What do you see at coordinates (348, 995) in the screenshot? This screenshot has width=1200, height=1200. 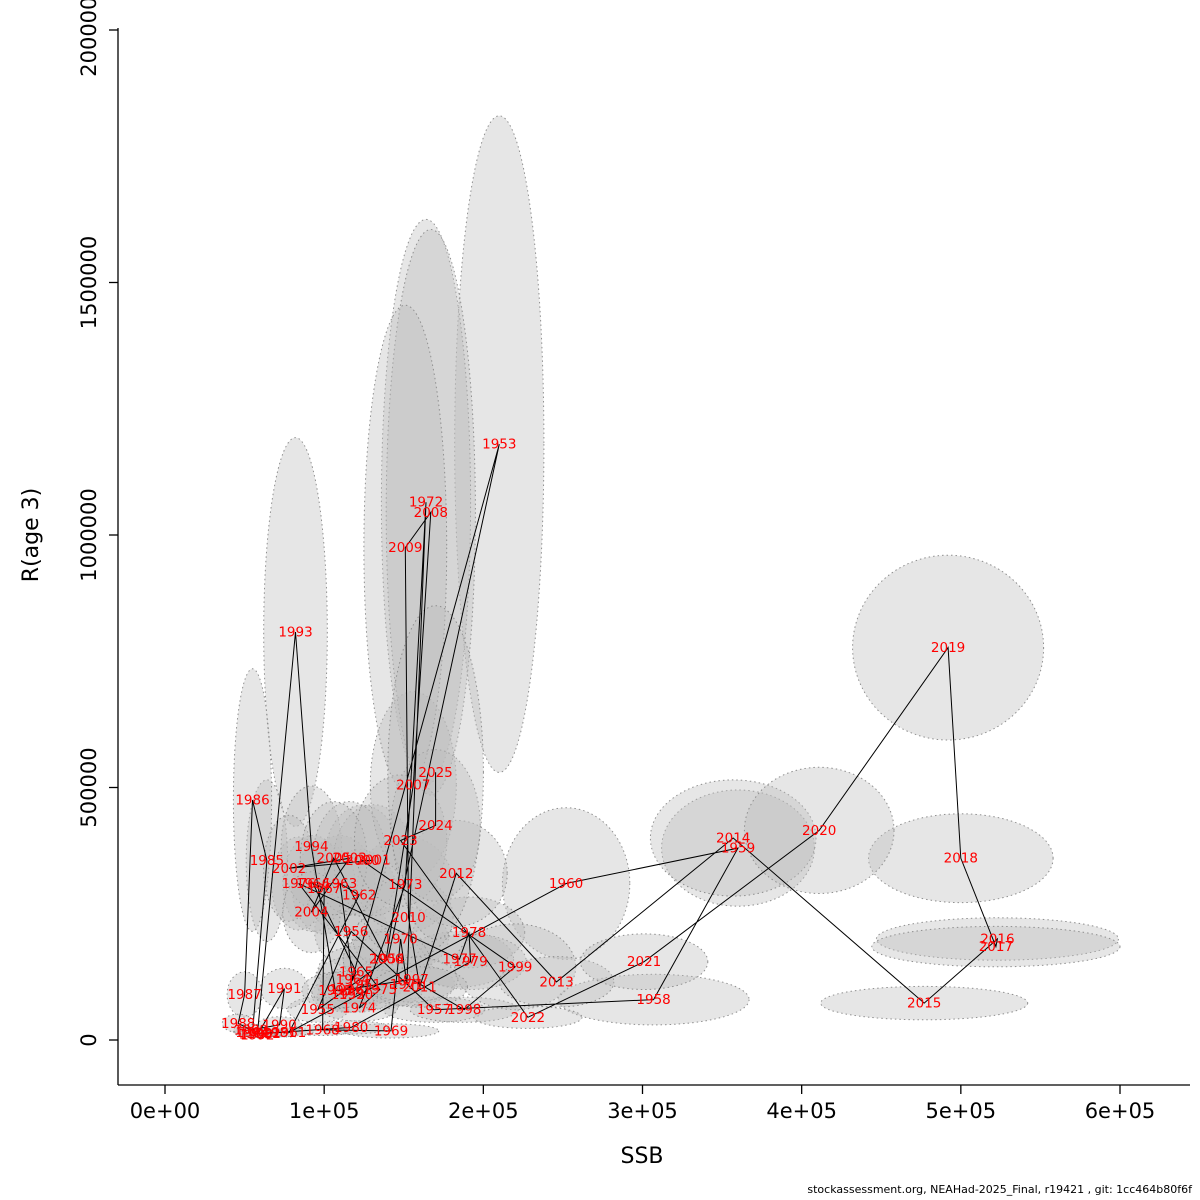 I see `year-label-1952: 1952` at bounding box center [348, 995].